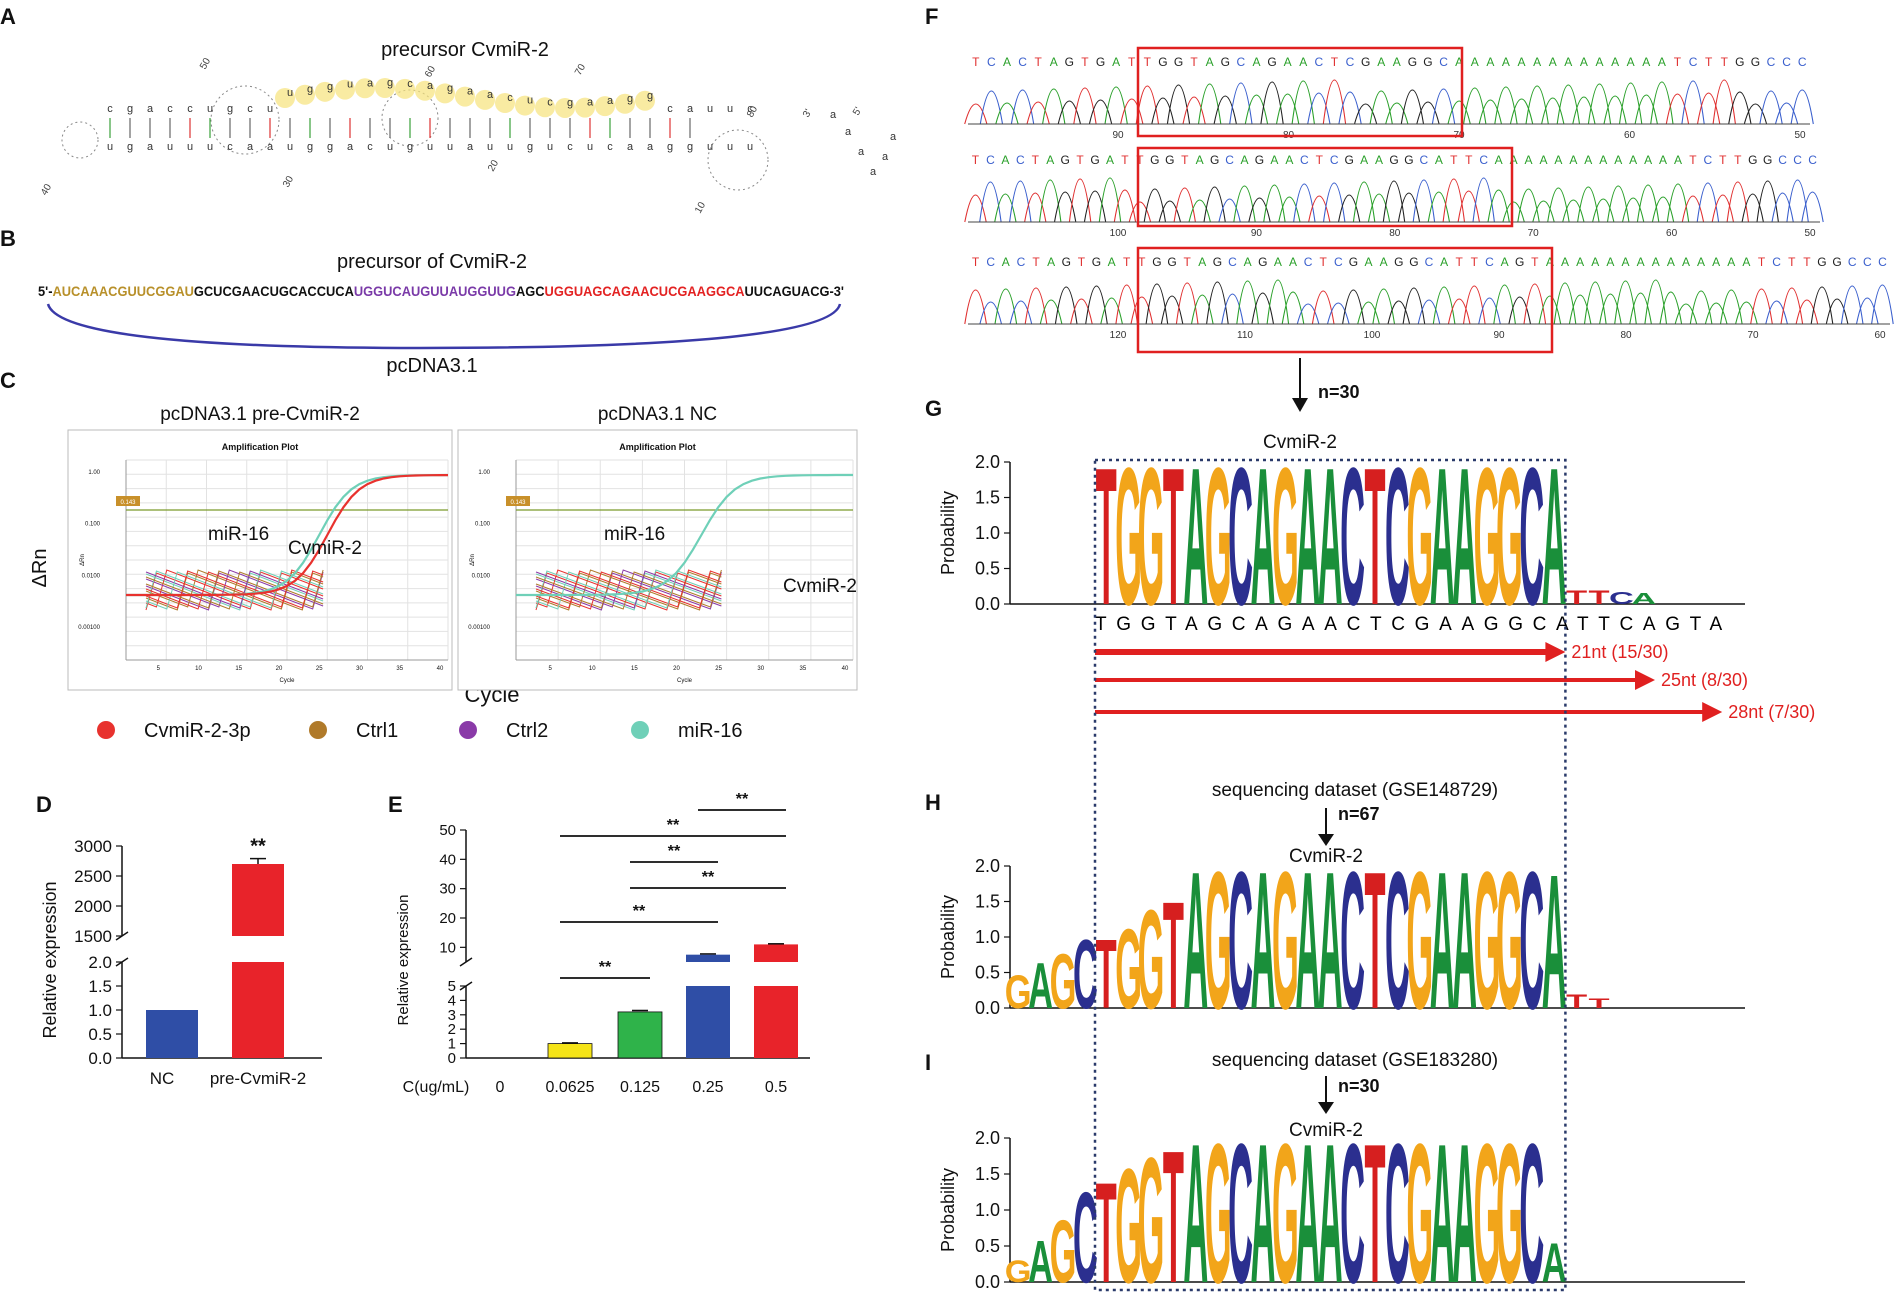 This screenshot has height=1292, width=1898. I want to click on highlight-box, so click(1300, 92).